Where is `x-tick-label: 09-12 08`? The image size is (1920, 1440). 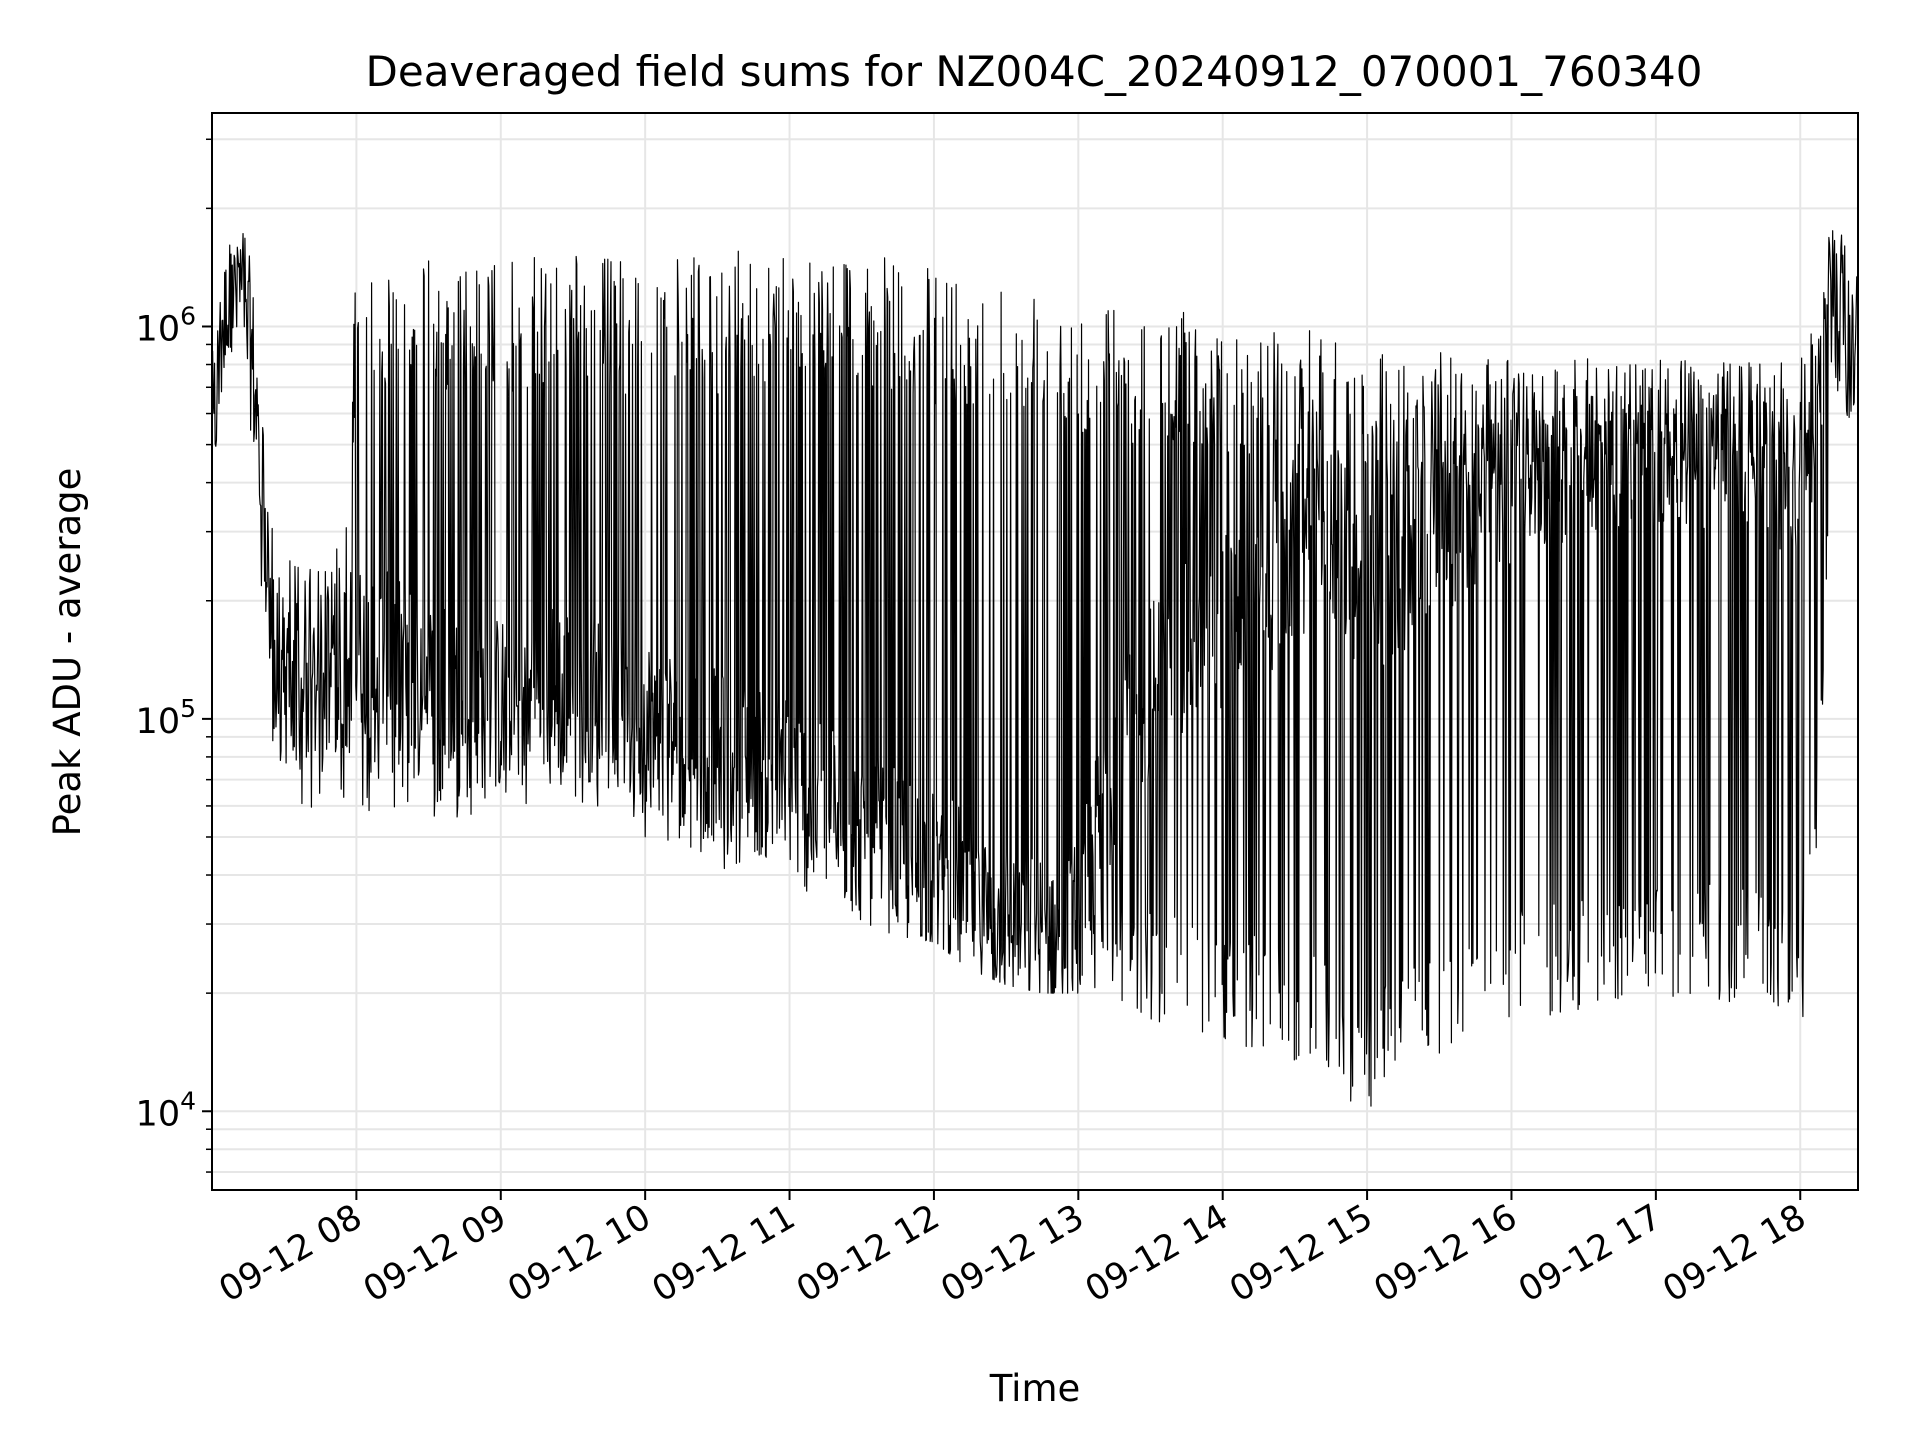
x-tick-label: 09-12 08 is located at coordinates (291, 1253).